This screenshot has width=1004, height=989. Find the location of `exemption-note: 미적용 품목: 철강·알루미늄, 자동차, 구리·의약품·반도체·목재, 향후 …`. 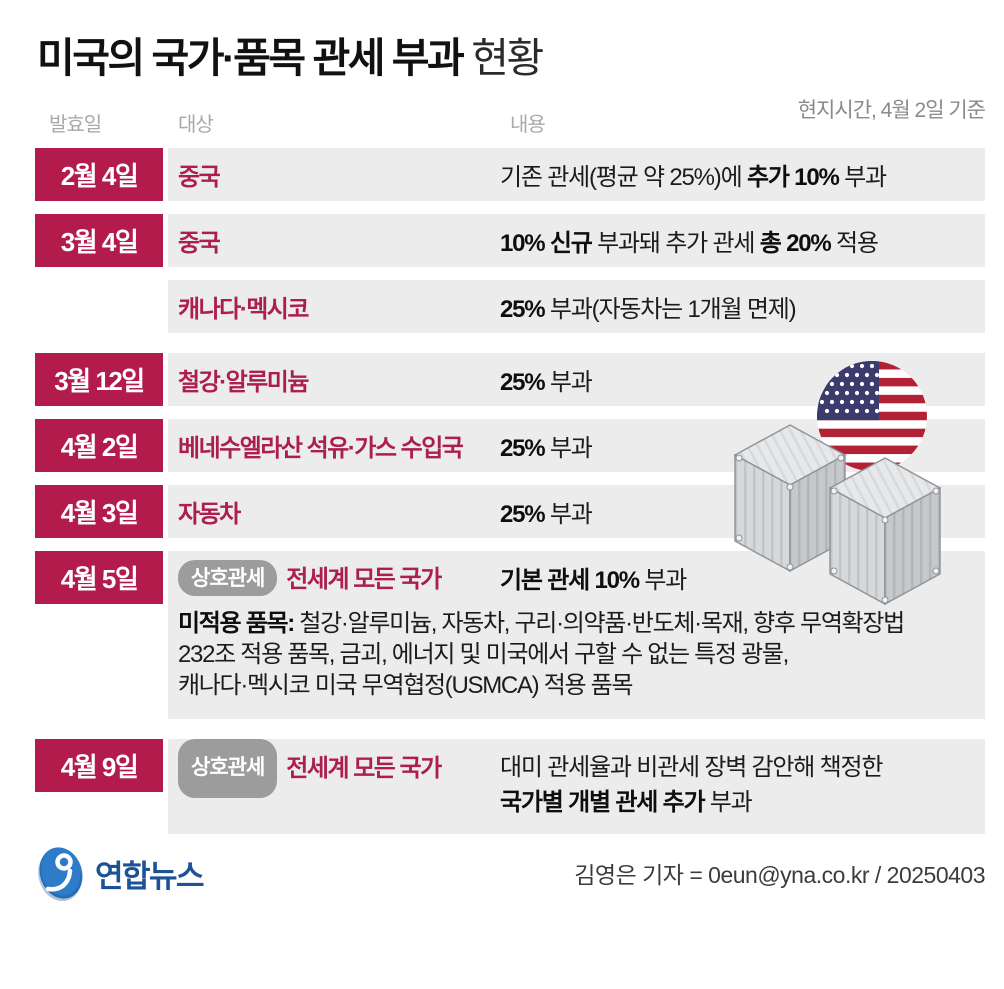

exemption-note: 미적용 품목: 철강·알루미늄, 자동차, 구리·의약품·반도체·목재, 향후 … is located at coordinates (541, 654).